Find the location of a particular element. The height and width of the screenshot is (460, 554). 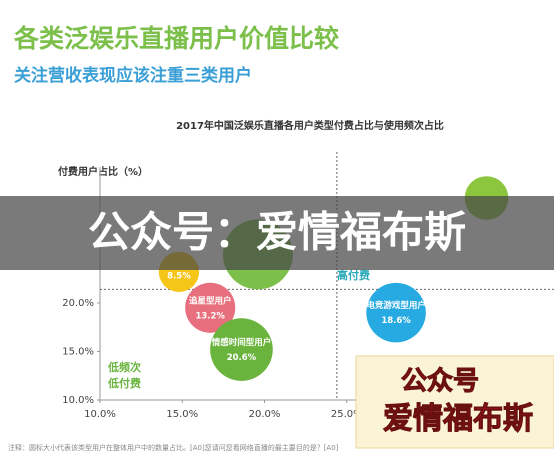

quadrant-label: 高付费 is located at coordinates (353, 275).